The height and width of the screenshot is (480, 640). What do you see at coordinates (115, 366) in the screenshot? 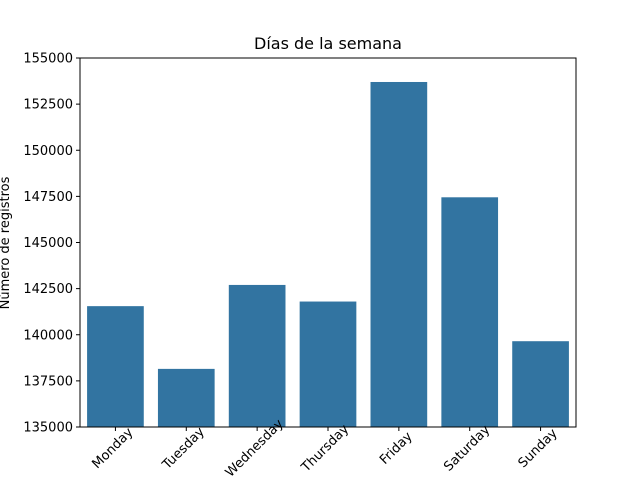
I see `bar-monday` at bounding box center [115, 366].